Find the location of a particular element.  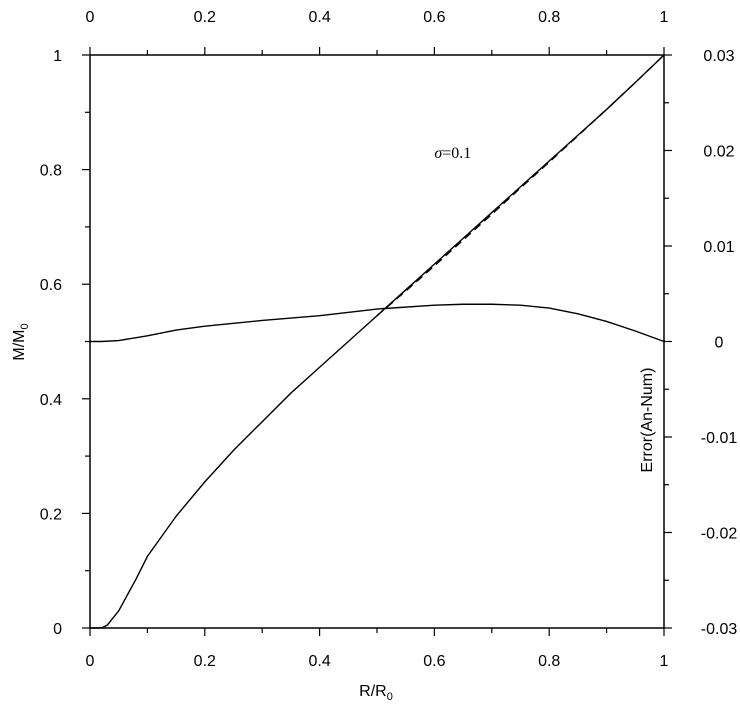

x-tick-label-top: 0.6 is located at coordinates (434, 17).